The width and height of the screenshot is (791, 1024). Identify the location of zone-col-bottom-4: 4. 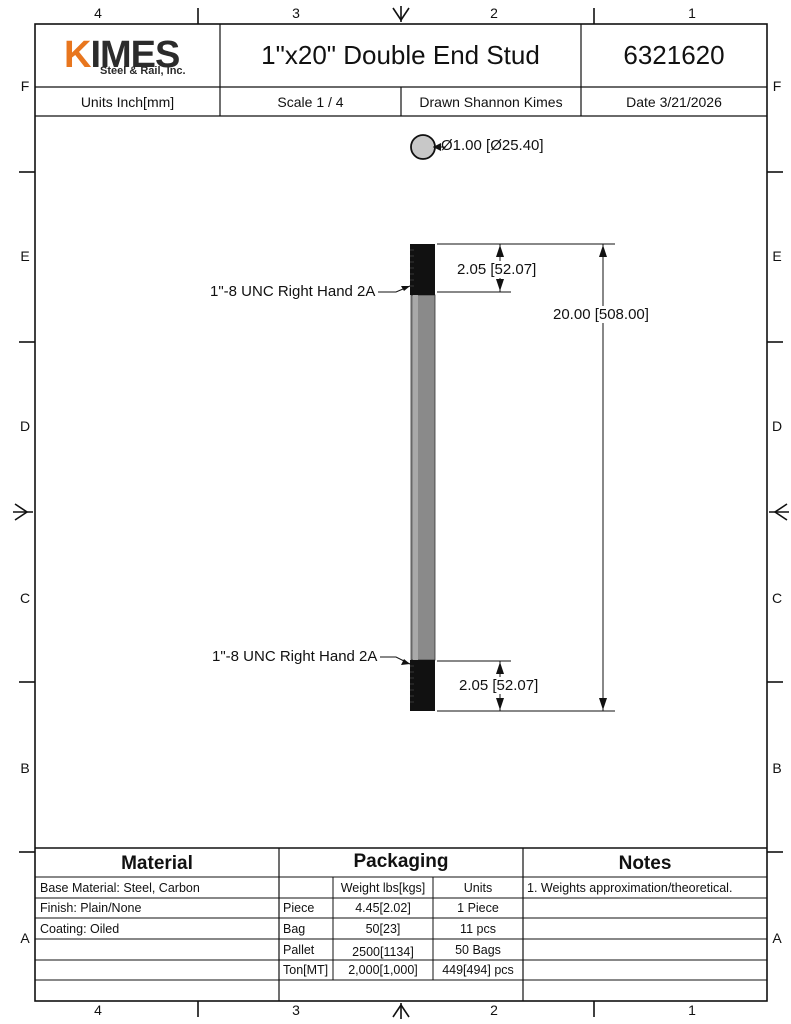
(98, 1010).